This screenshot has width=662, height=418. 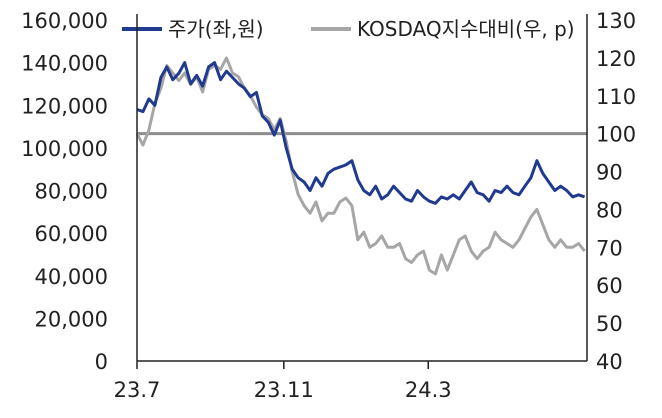 I want to click on x-axis-ticks: 23.7 23.11 24.3, so click(x=283, y=381).